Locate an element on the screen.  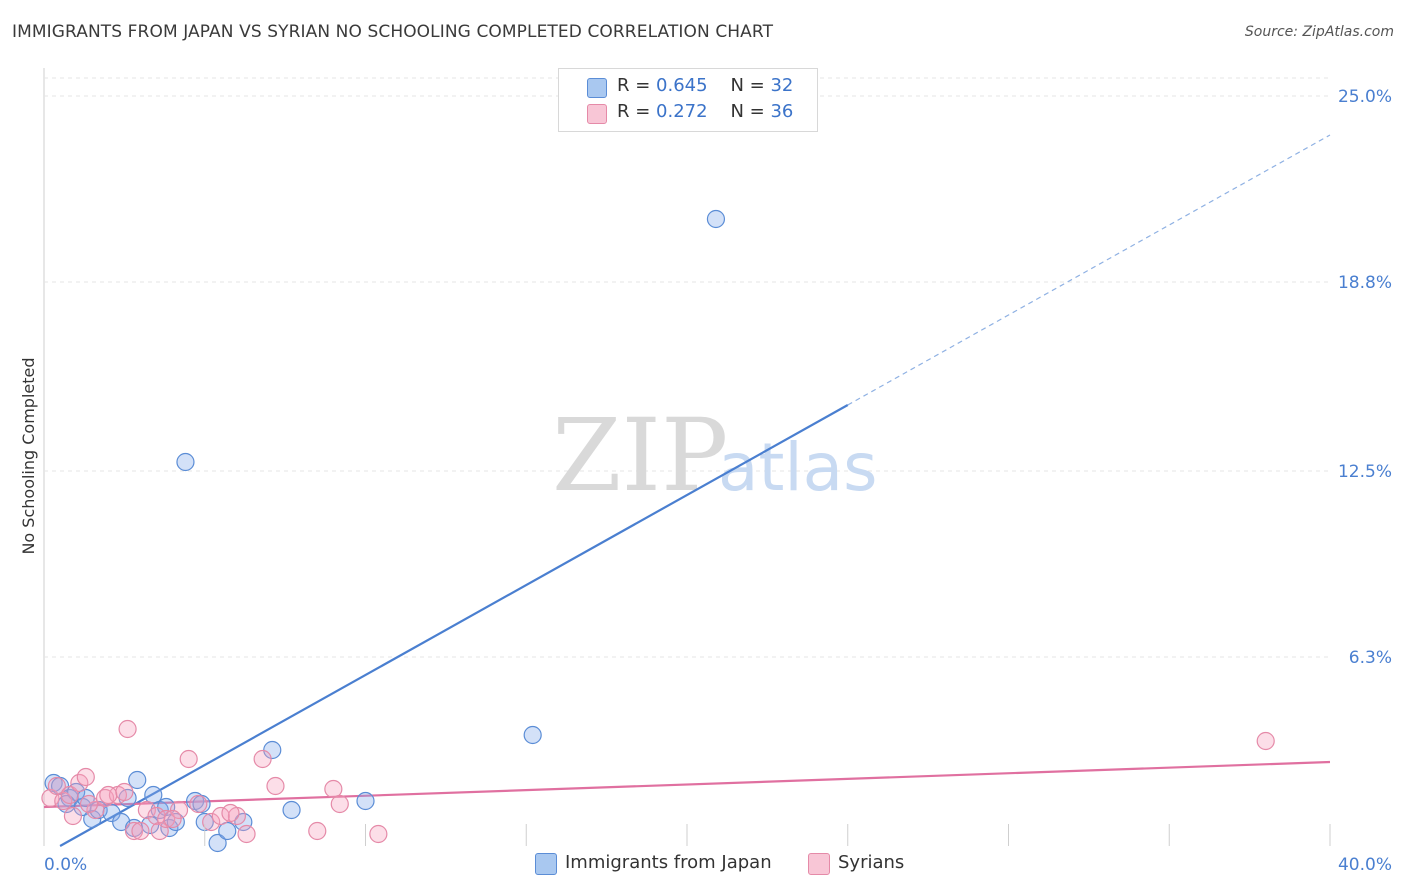
legend-n-value: 36 is located at coordinates (782, 111).